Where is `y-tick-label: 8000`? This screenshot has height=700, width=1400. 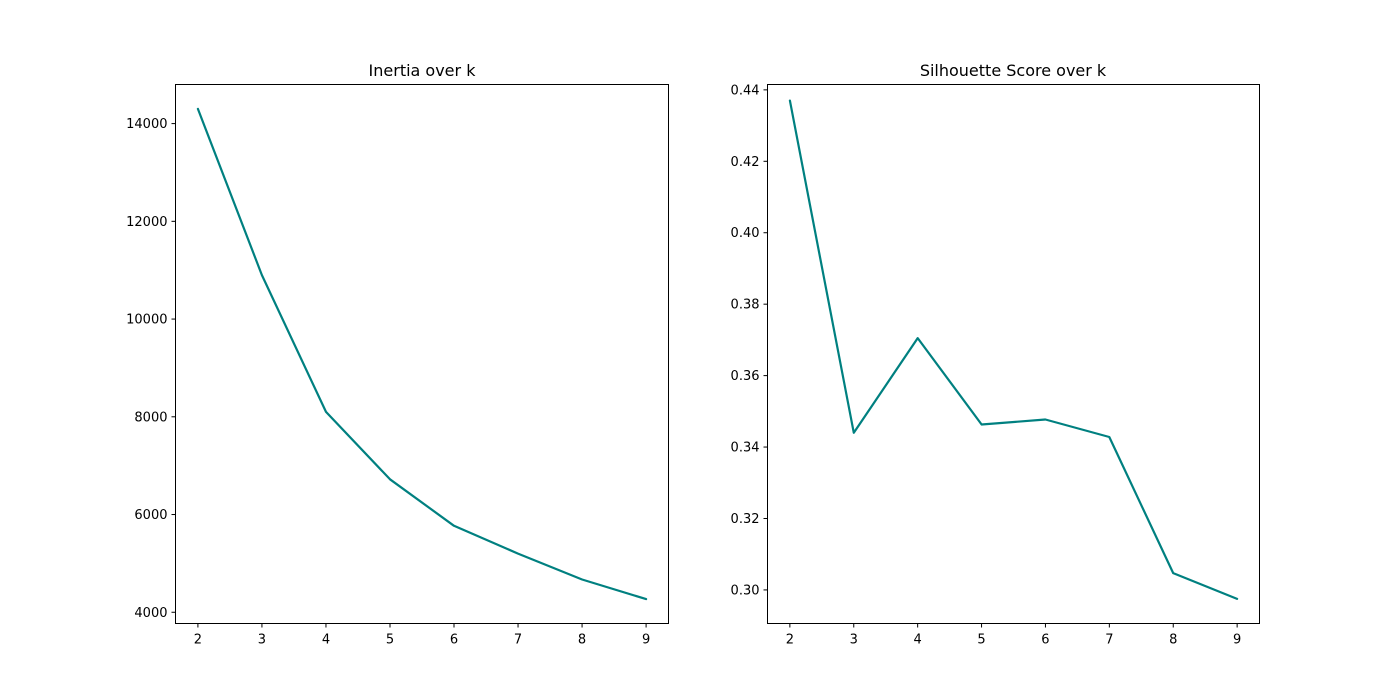
y-tick-label: 8000 is located at coordinates (150, 417).